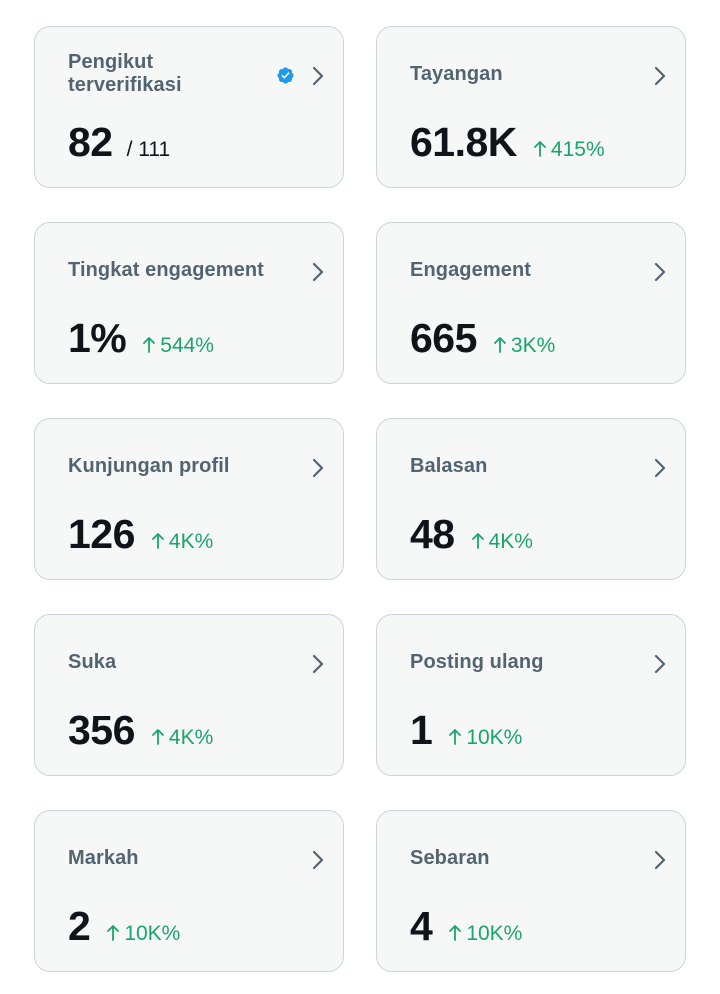 This screenshot has height=994, width=720. What do you see at coordinates (92, 662) in the screenshot?
I see `card-label: Suka` at bounding box center [92, 662].